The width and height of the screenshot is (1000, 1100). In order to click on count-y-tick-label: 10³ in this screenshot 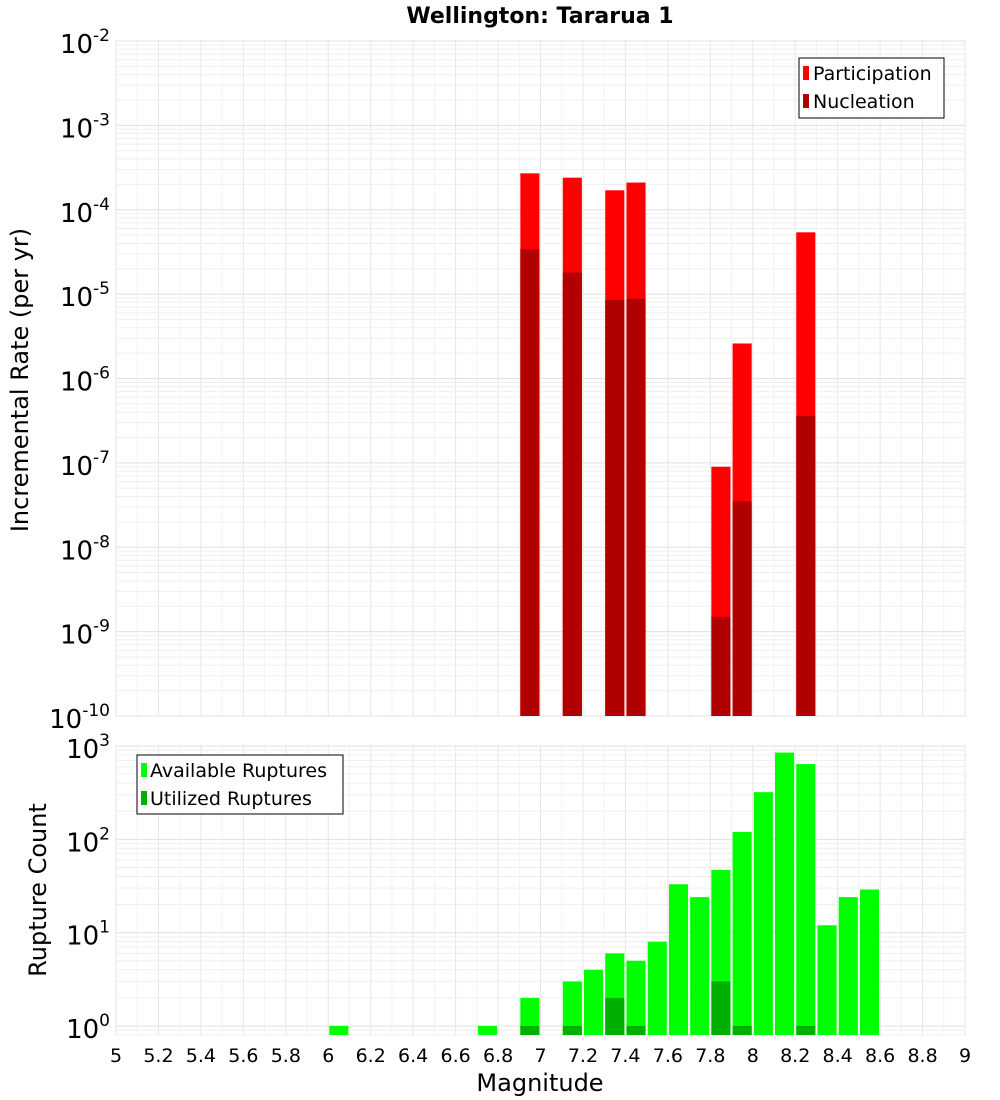, I will do `click(88, 748)`.